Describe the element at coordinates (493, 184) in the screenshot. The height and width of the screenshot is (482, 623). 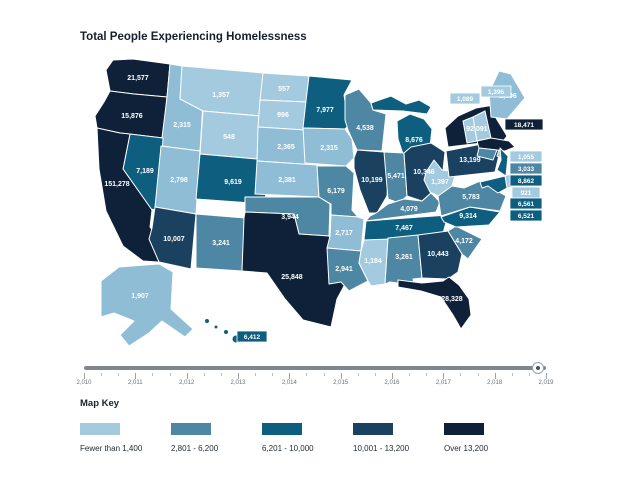
I see `state-maryland` at that location.